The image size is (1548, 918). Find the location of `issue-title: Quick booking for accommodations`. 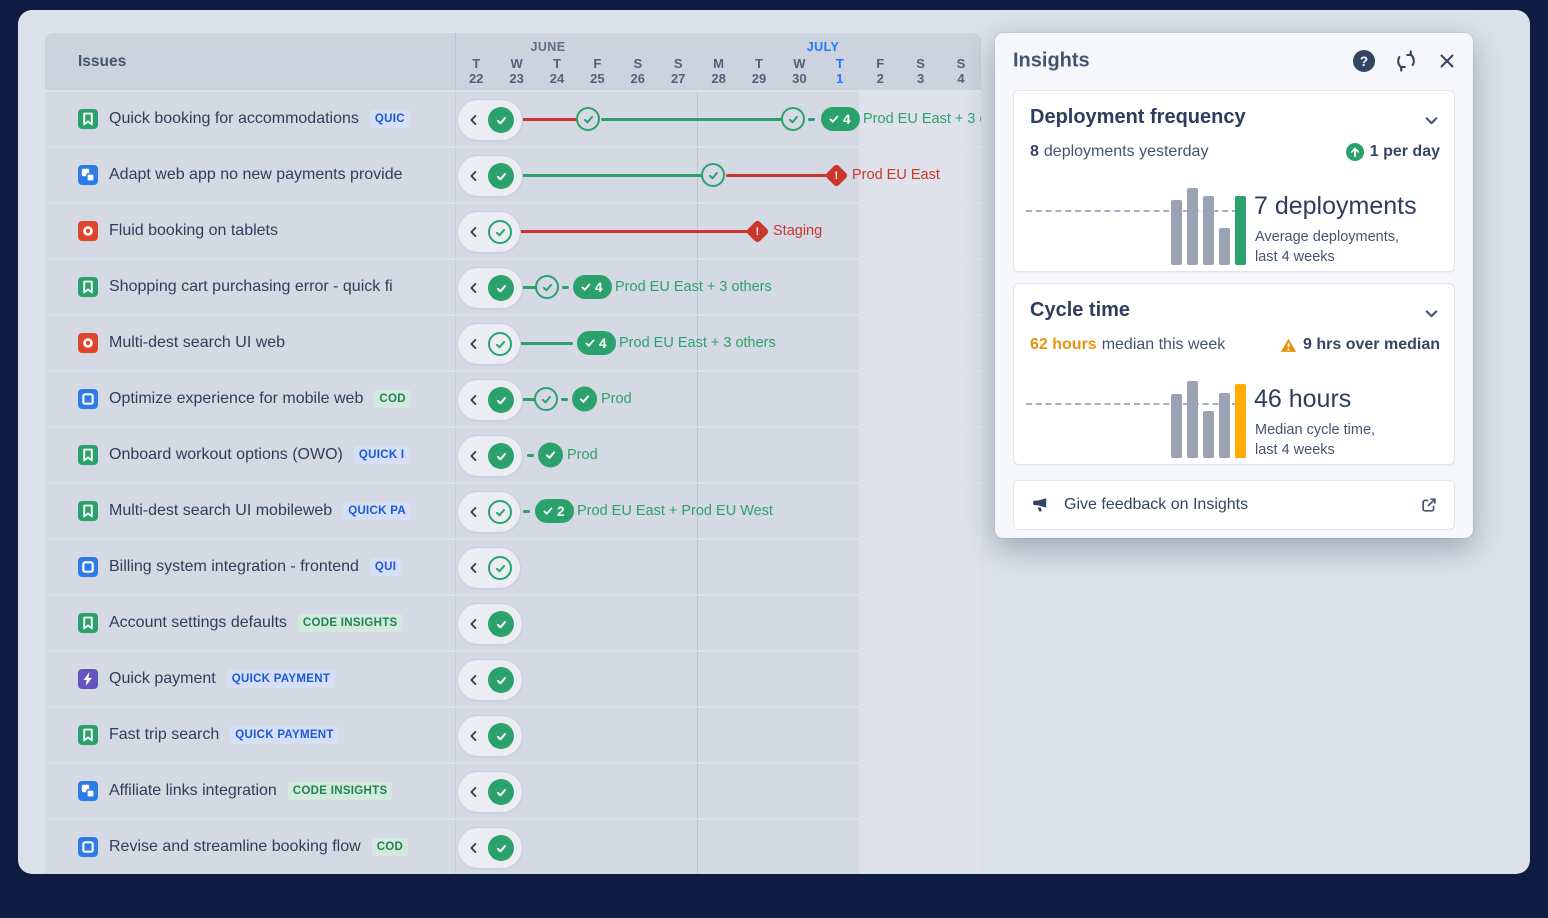

issue-title: Quick booking for accommodations is located at coordinates (234, 118).